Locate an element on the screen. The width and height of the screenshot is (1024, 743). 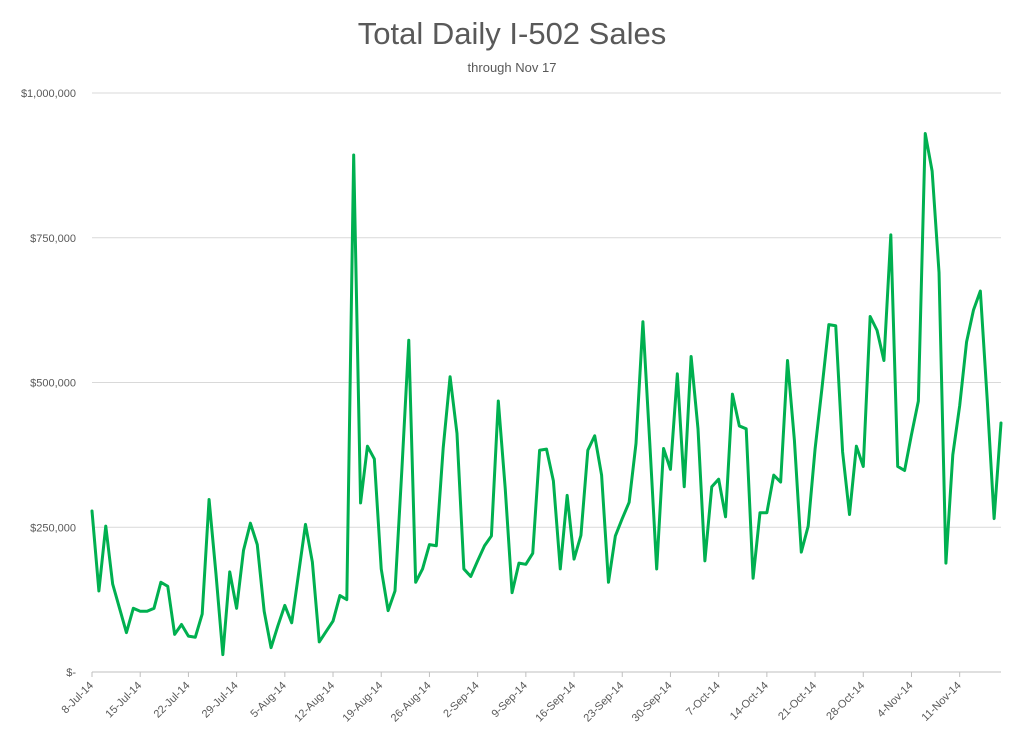
y-tick-label: $1,000,000 is located at coordinates (48, 94).